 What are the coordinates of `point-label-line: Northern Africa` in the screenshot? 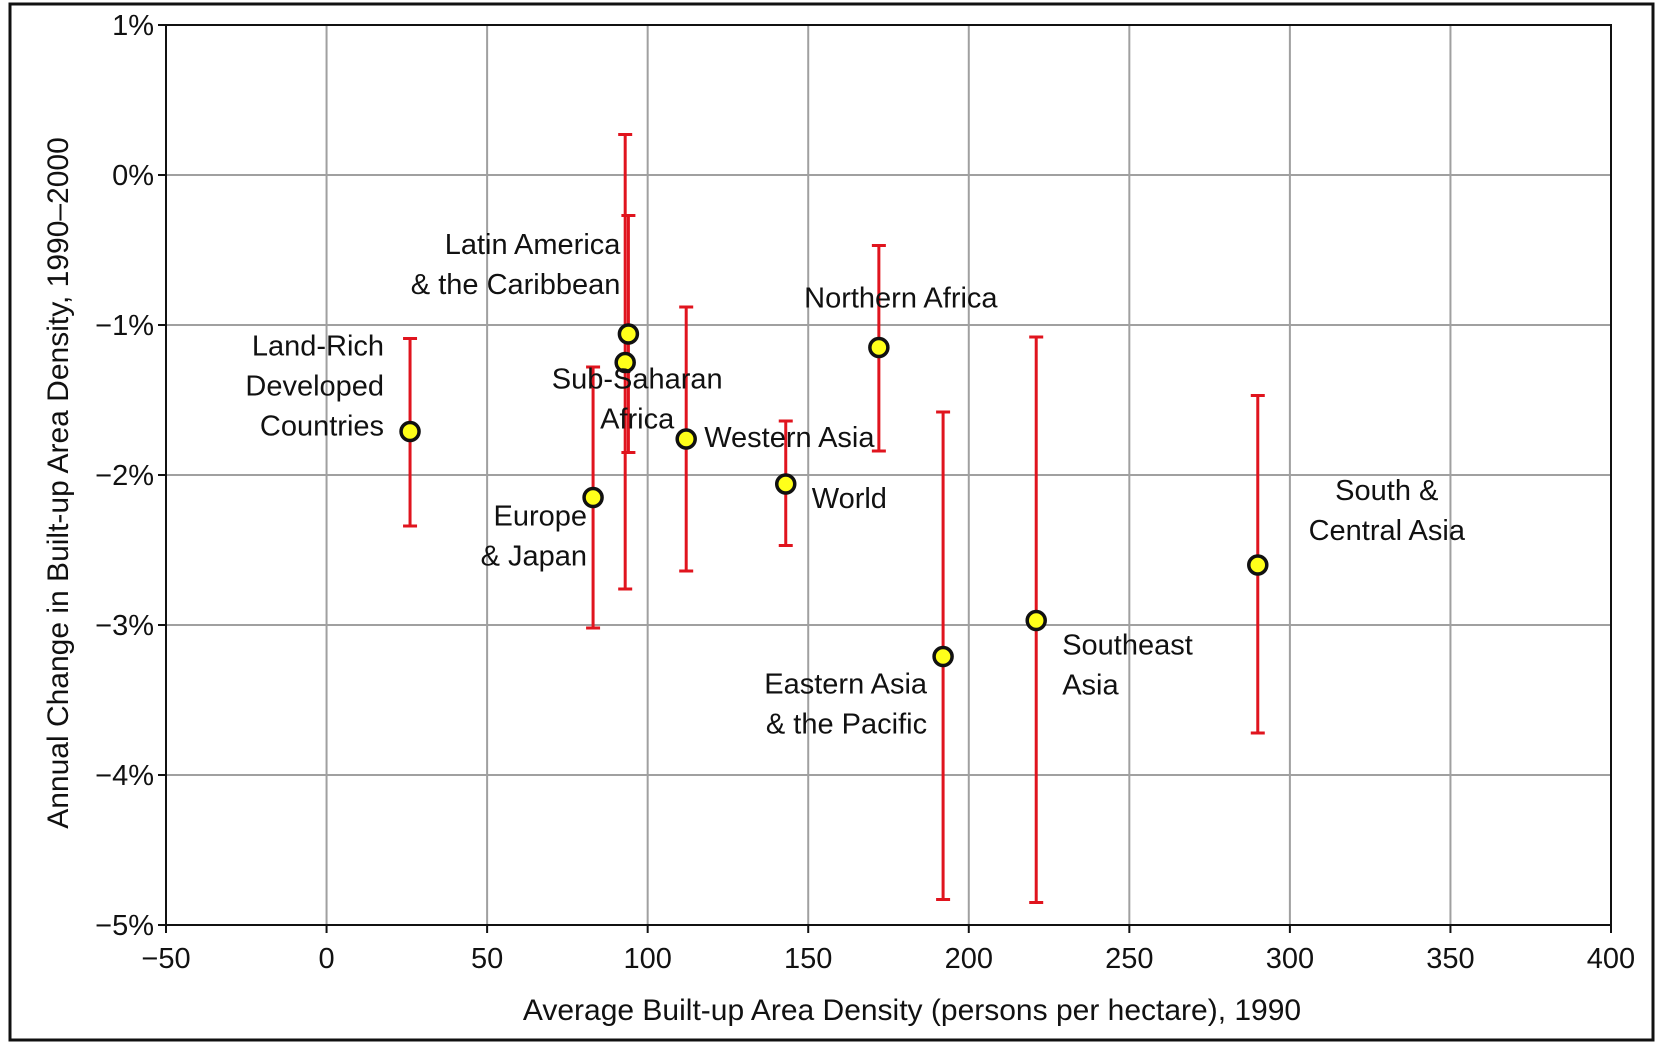 It's located at (901, 299).